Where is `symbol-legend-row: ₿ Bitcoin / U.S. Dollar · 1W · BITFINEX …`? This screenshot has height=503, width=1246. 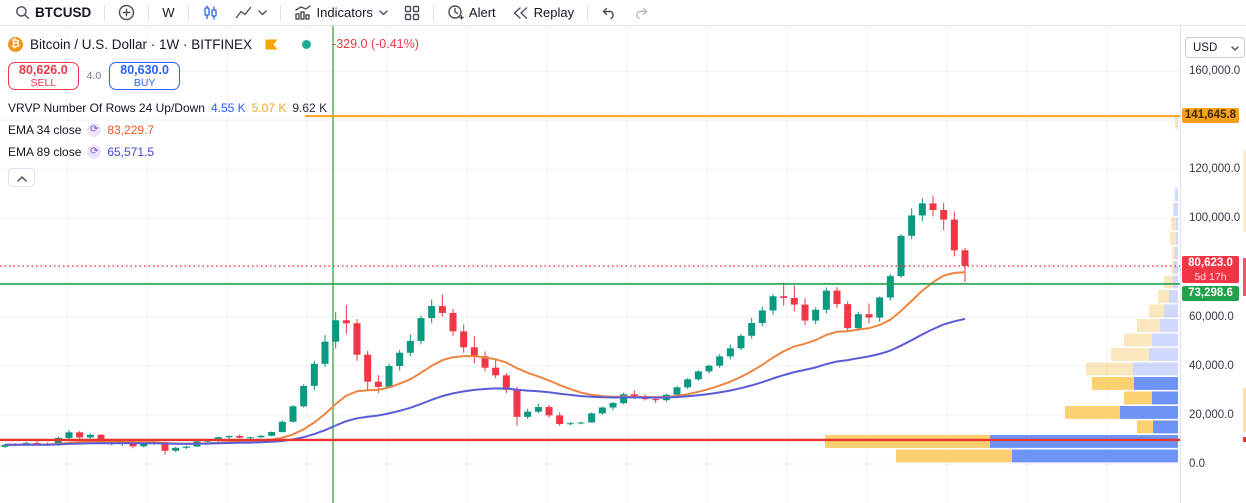
symbol-legend-row: ₿ Bitcoin / U.S. Dollar · 1W · BITFINEX … is located at coordinates (213, 44).